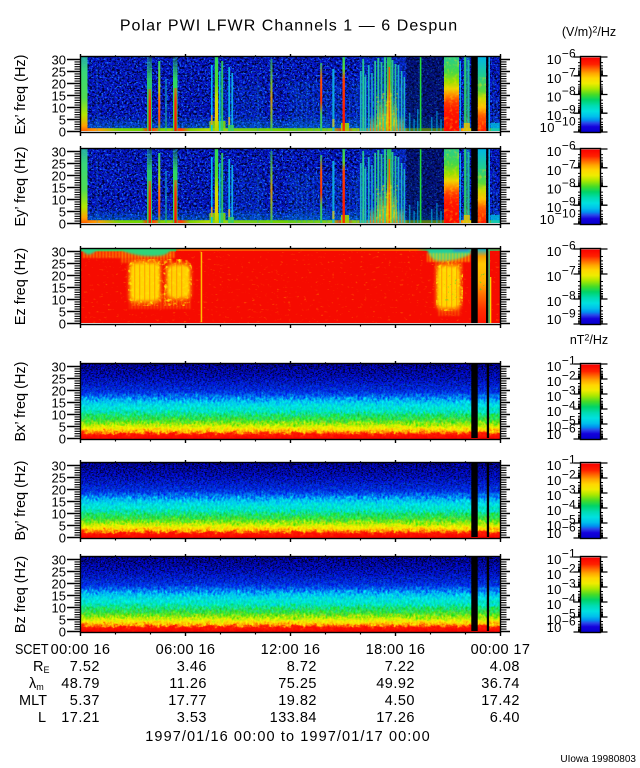 This screenshot has height=768, width=640. Describe the element at coordinates (288, 737) in the screenshot. I see `svg-text:1997/01/16 00:00 to 1997/01/17: 1997/01/16 00:00 to 1997/01/17 00:00` at that location.